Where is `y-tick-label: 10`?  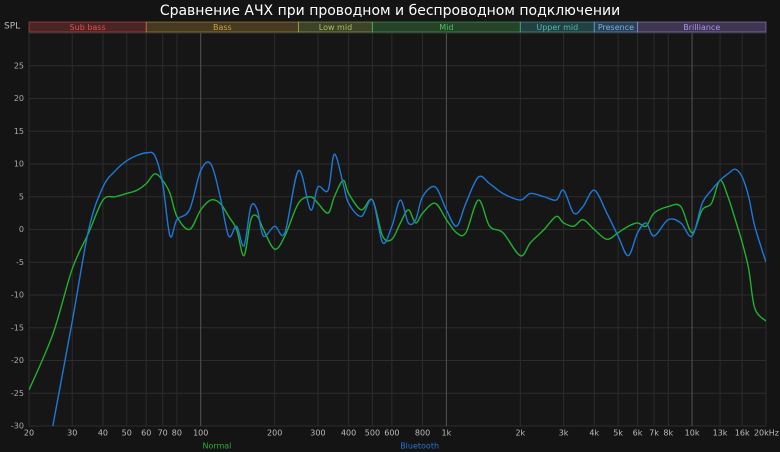
y-tick-label: 10 is located at coordinates (19, 164).